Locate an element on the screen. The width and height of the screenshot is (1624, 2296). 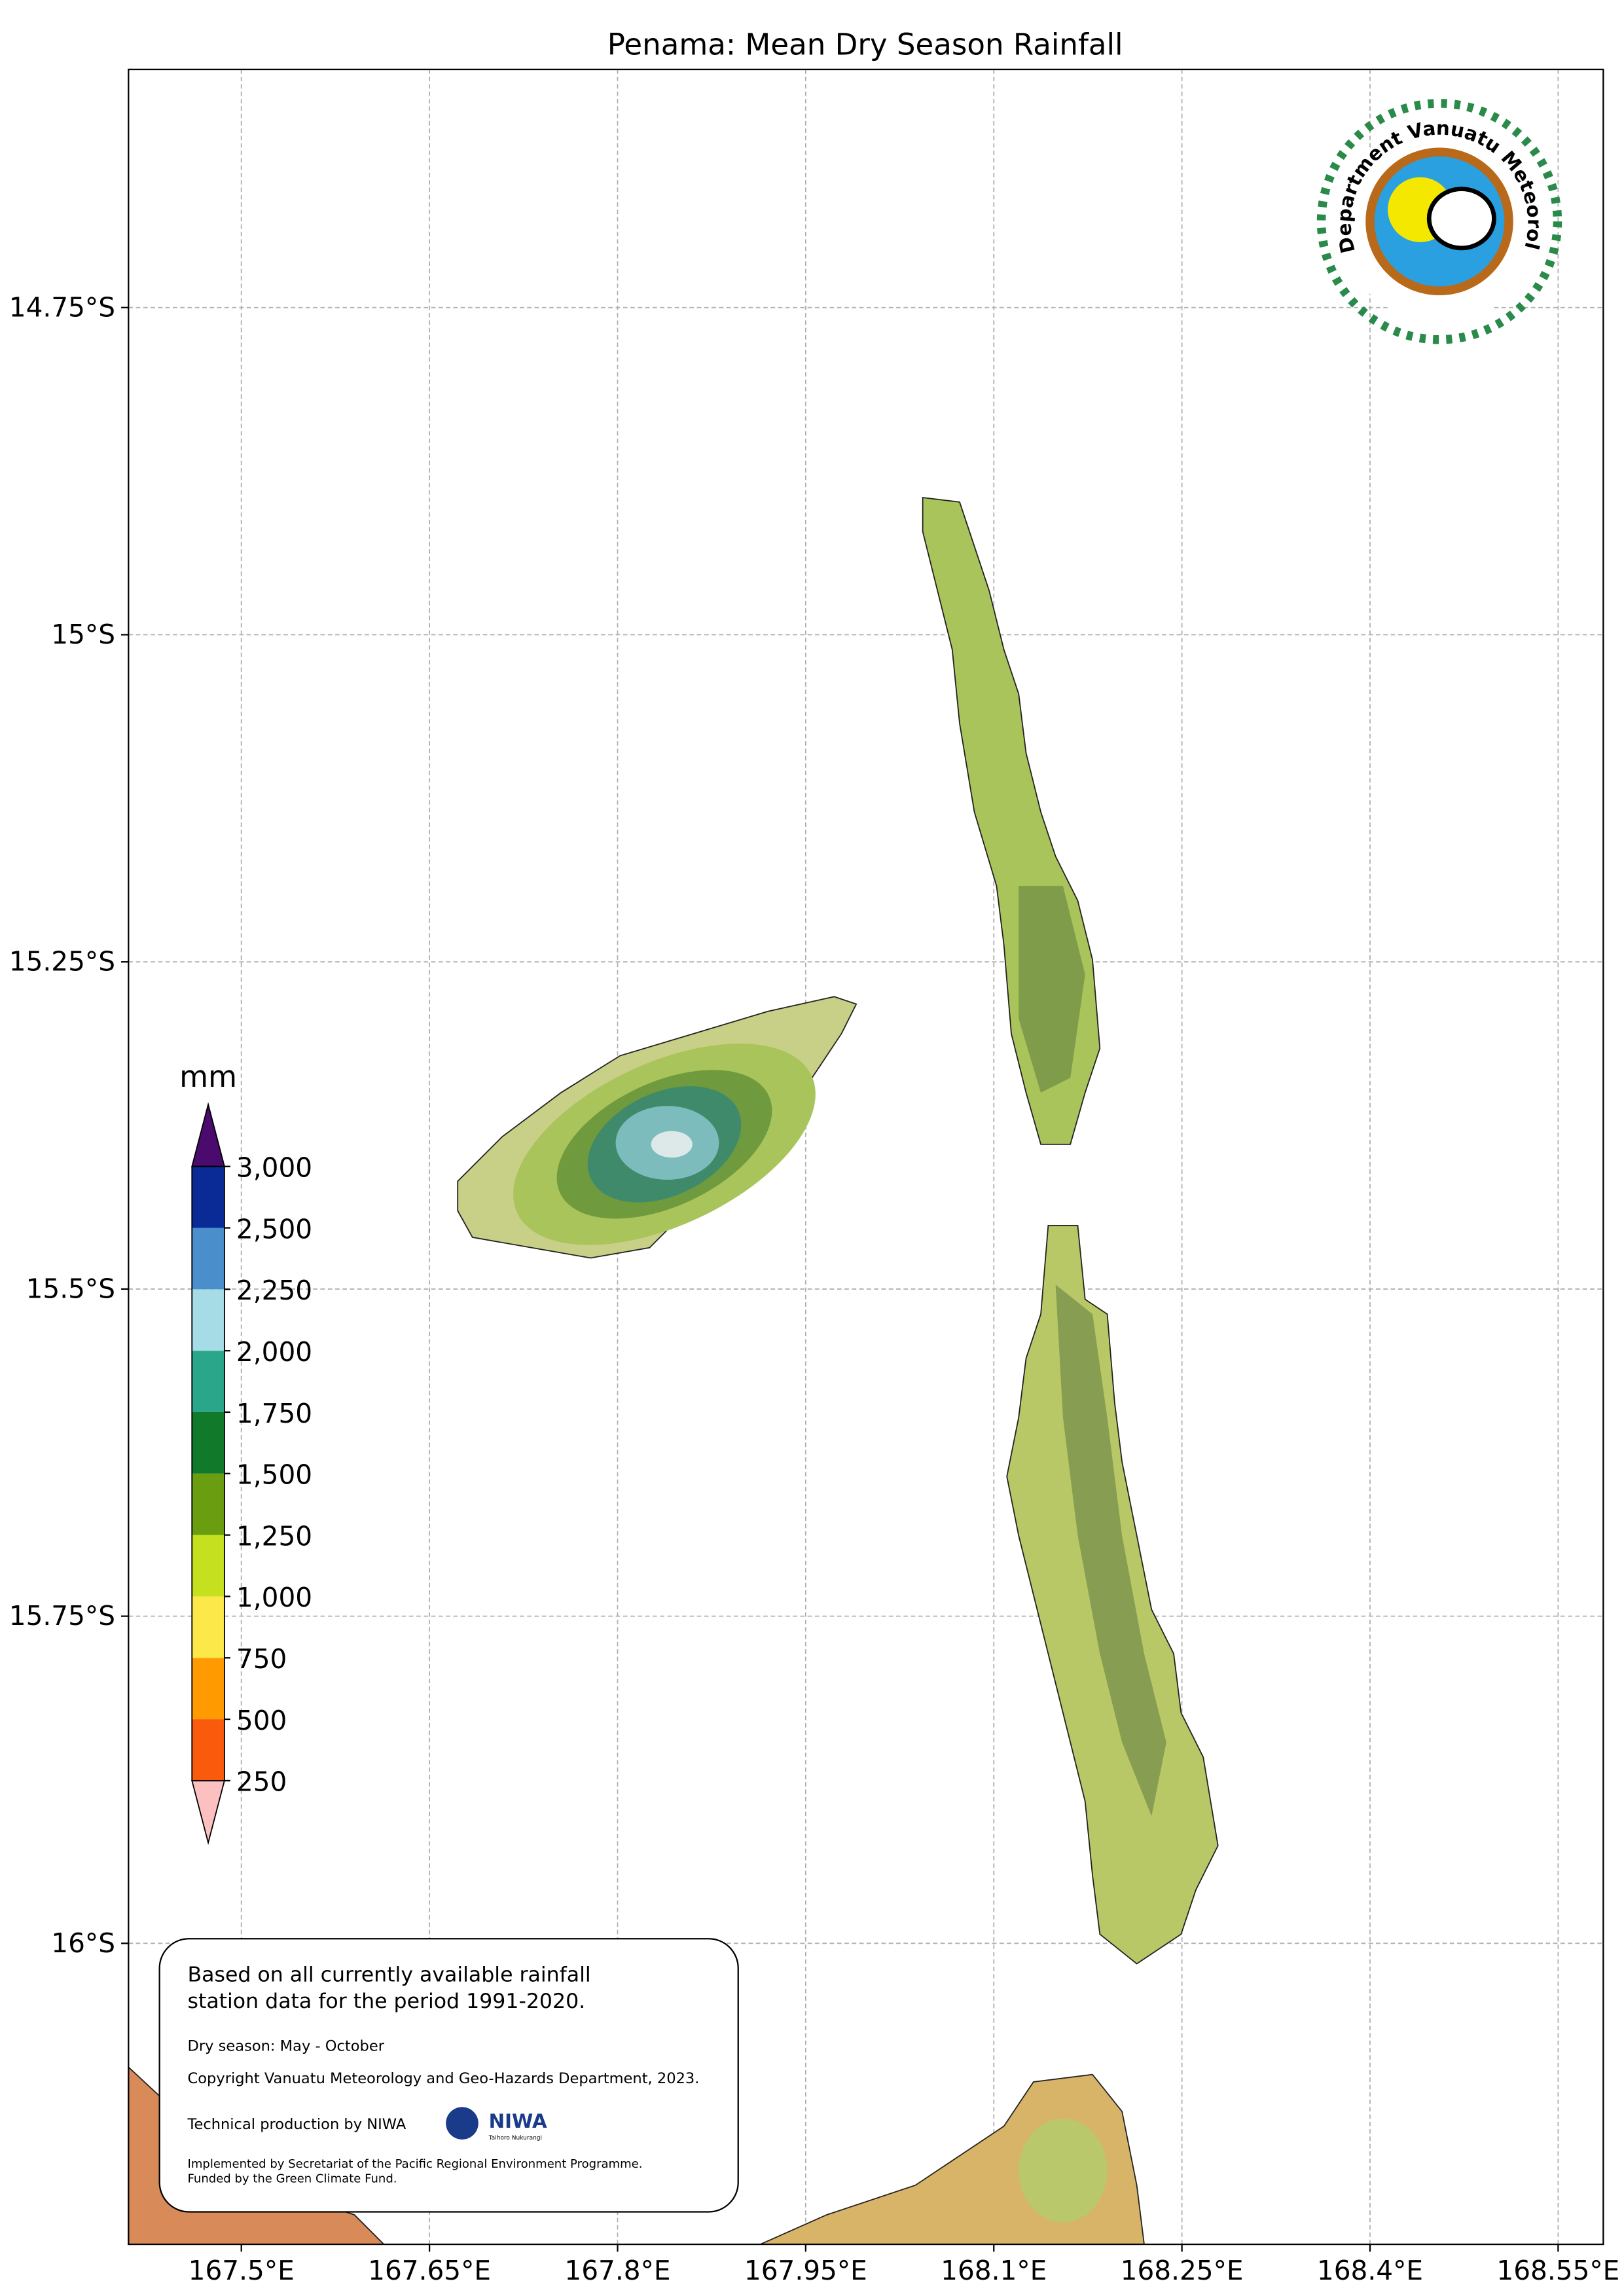
x-tick-label: 167.95°E is located at coordinates (805, 2270).